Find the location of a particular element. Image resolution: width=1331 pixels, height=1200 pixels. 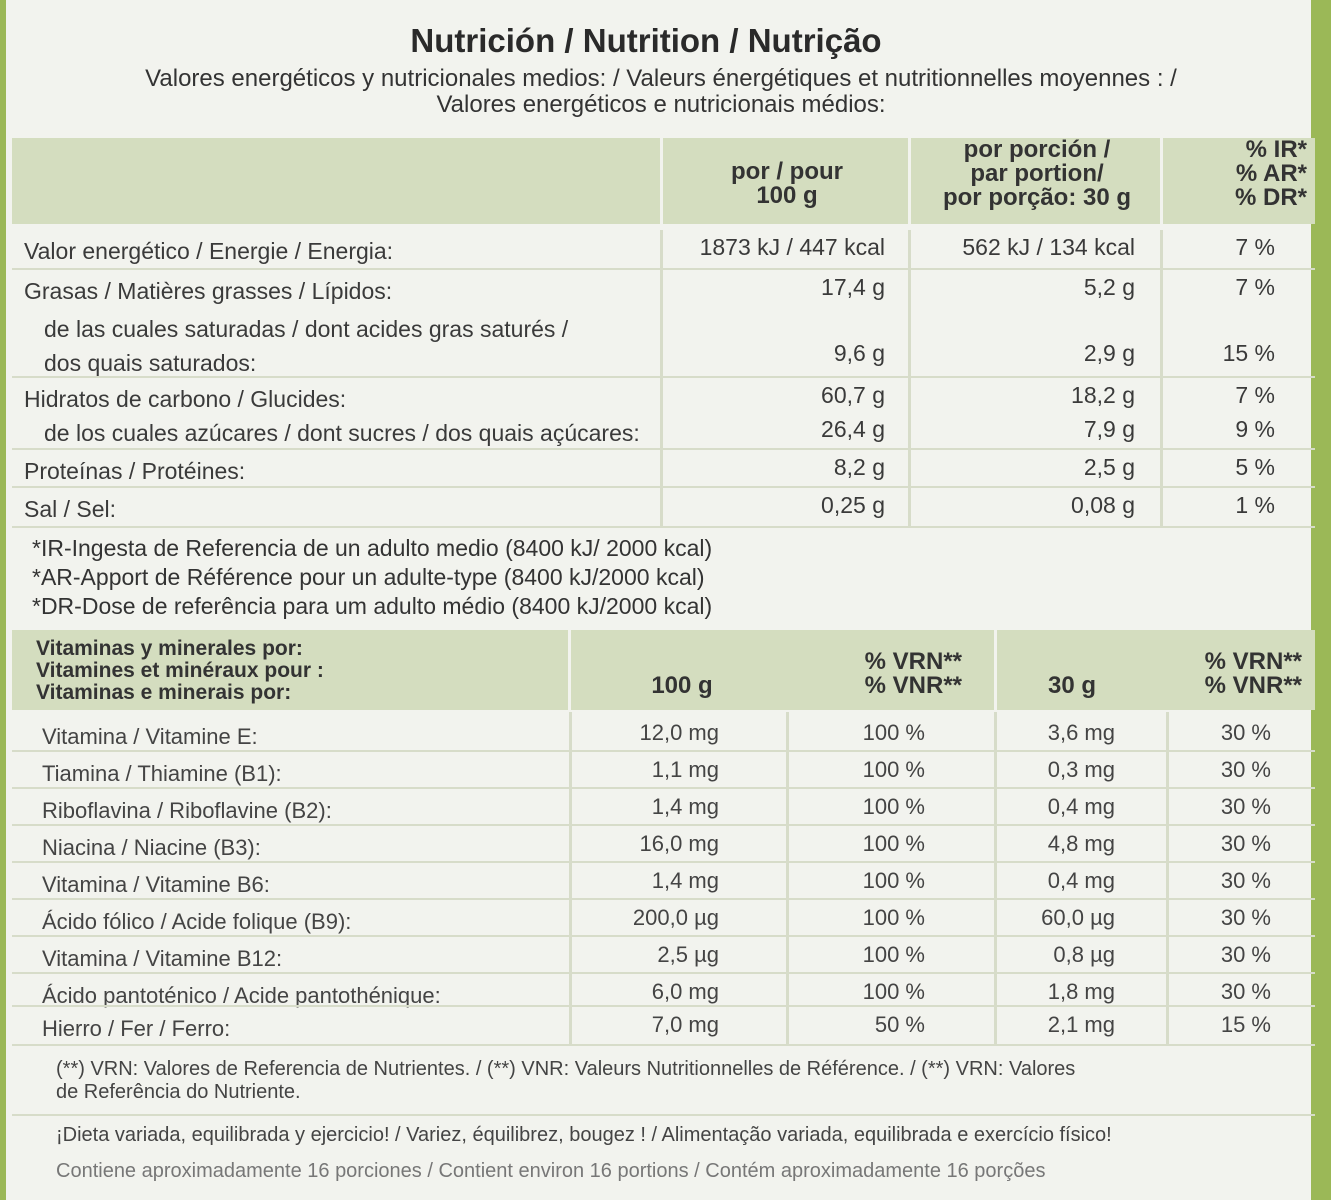

label-title: Nutrición / Nutrition / Nutrição is located at coordinates (646, 40).